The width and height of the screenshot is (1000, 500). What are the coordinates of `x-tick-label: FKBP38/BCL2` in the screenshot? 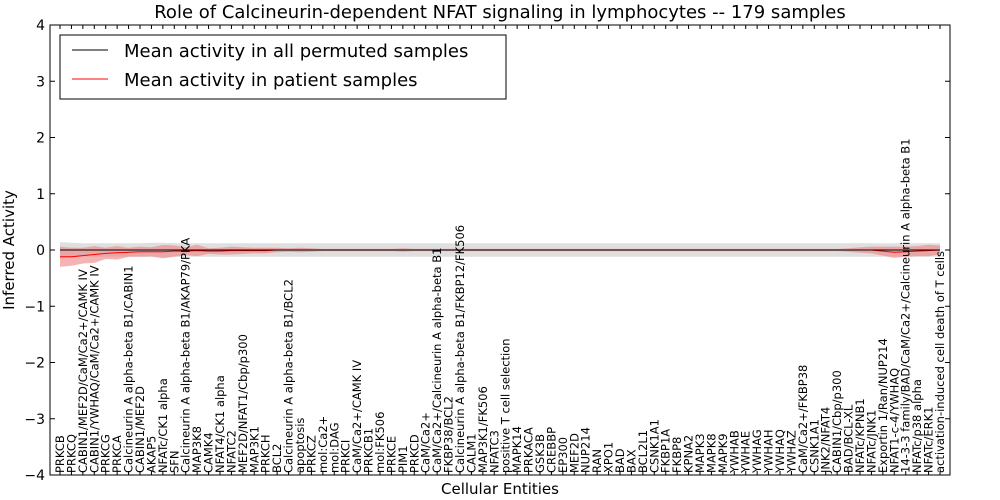 It's located at (449, 434).